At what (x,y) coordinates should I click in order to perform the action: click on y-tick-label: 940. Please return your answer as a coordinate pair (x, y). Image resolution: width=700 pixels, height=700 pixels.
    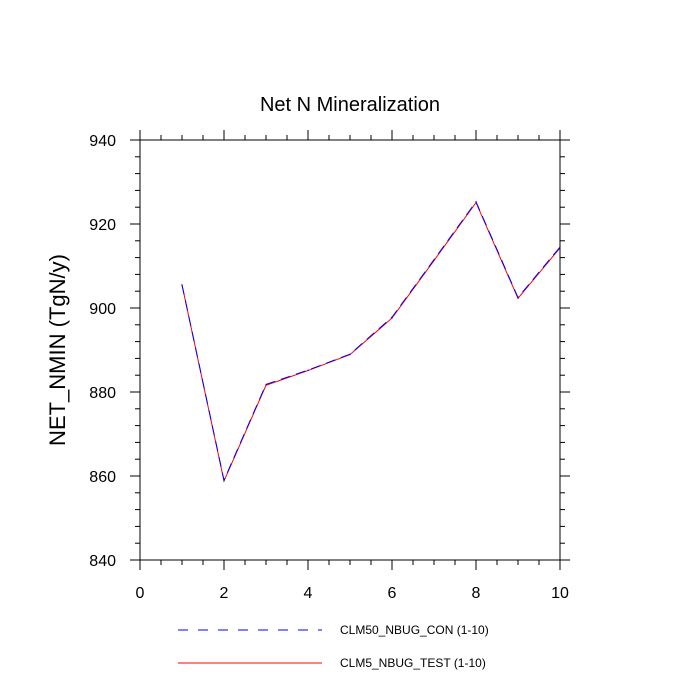
    Looking at the image, I should click on (102, 141).